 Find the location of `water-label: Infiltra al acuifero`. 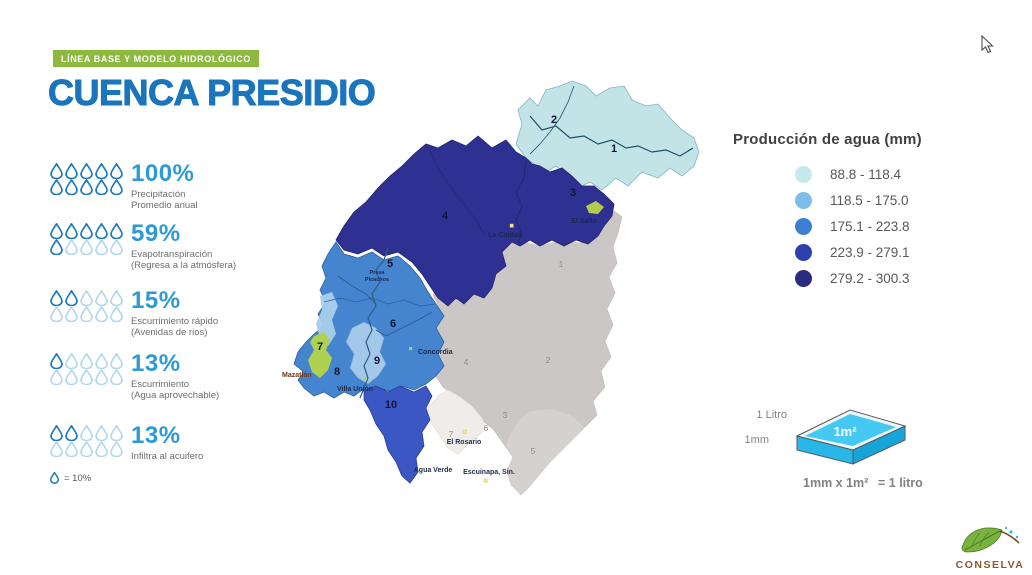

water-label: Infiltra al acuifero is located at coordinates (167, 456).